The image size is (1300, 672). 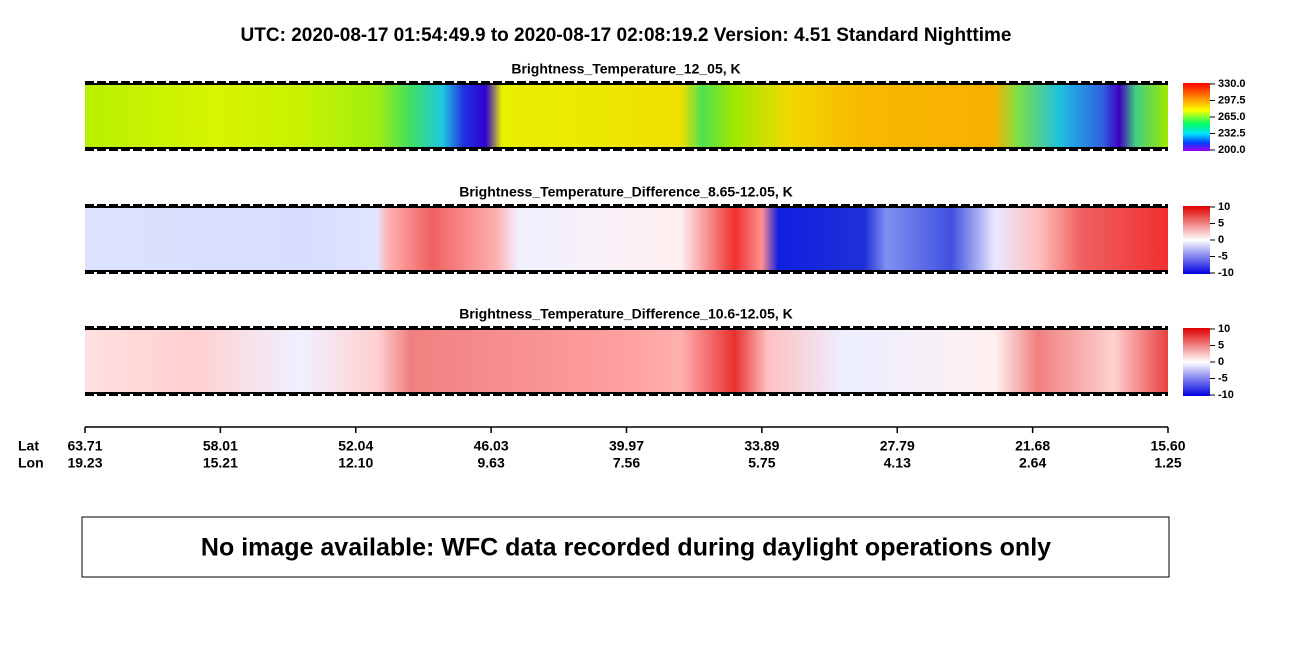 I want to click on colorbar-tick-label: 330.0, so click(x=1232, y=84).